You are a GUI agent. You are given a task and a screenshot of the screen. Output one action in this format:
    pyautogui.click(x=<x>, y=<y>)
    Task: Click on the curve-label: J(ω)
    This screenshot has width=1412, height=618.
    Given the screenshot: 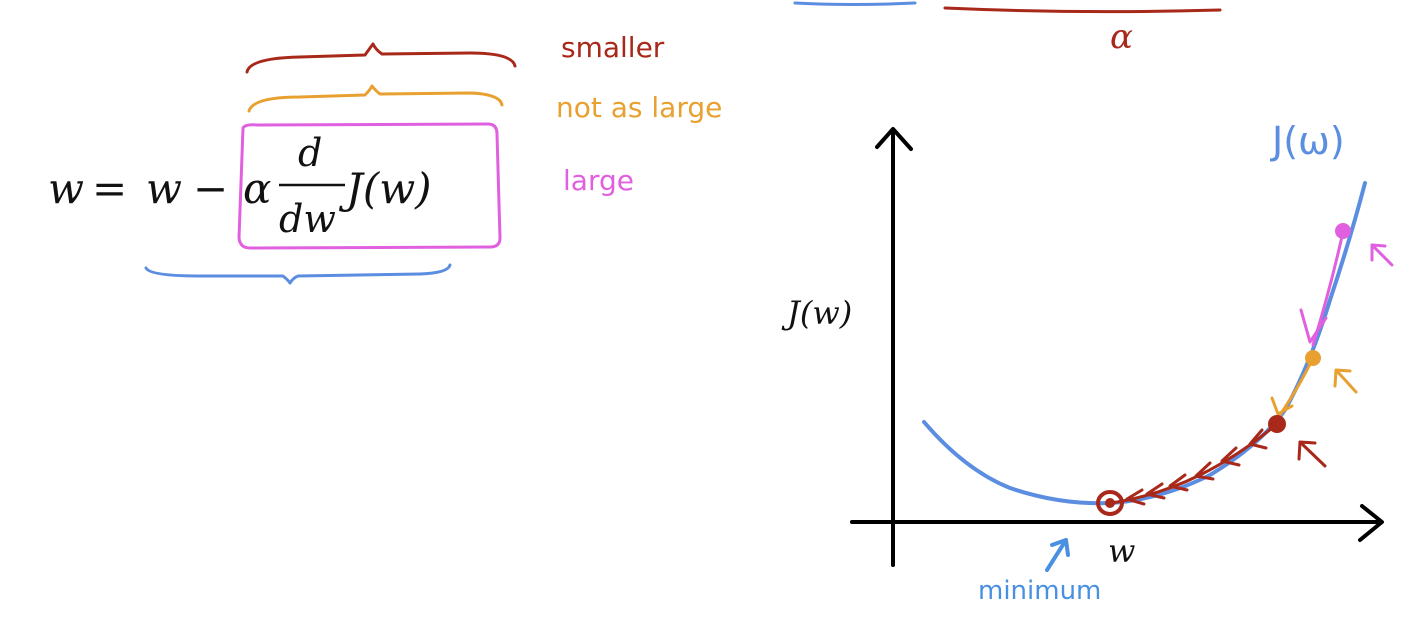 What is the action you would take?
    pyautogui.click(x=1307, y=141)
    